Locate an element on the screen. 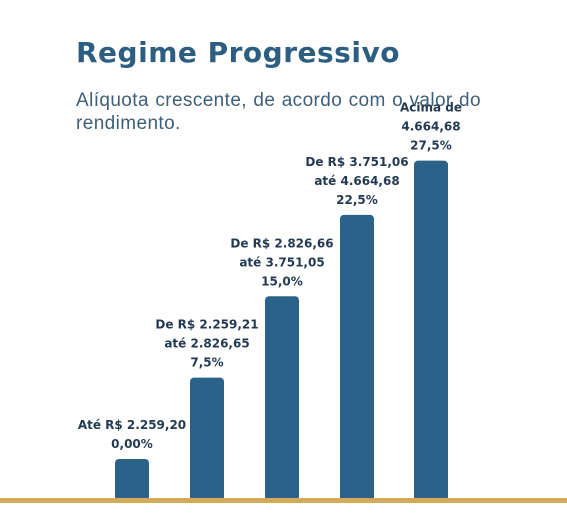  category-label-2-line-2: até 2.826,65 is located at coordinates (206, 344).